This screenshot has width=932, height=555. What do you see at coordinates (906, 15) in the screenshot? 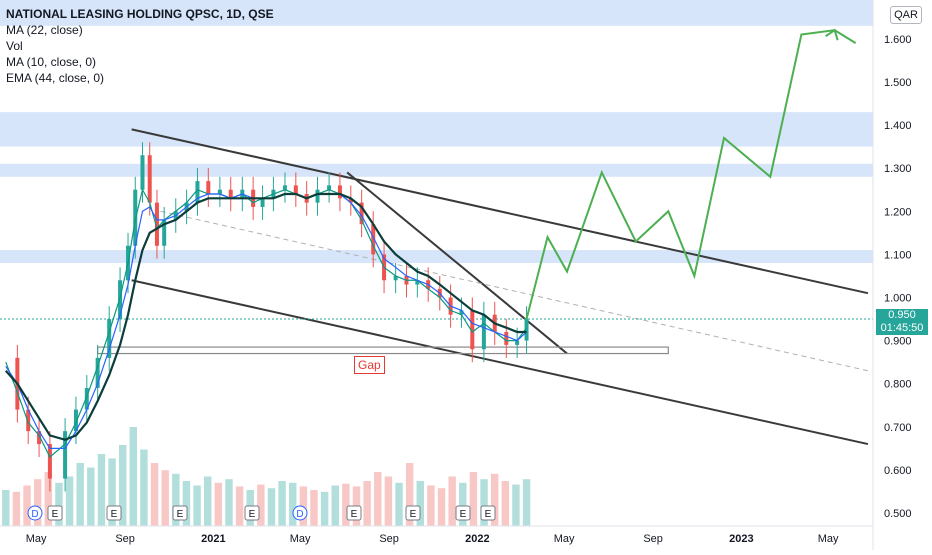
I see `currency-button: QAR` at bounding box center [906, 15].